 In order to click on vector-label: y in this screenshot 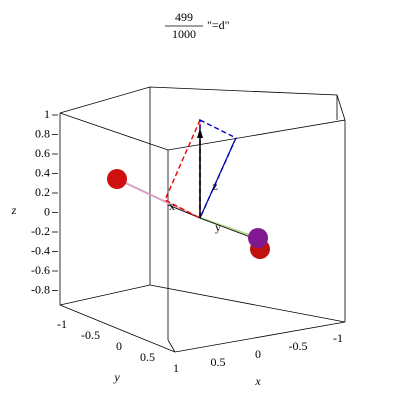, I will do `click(218, 227)`.